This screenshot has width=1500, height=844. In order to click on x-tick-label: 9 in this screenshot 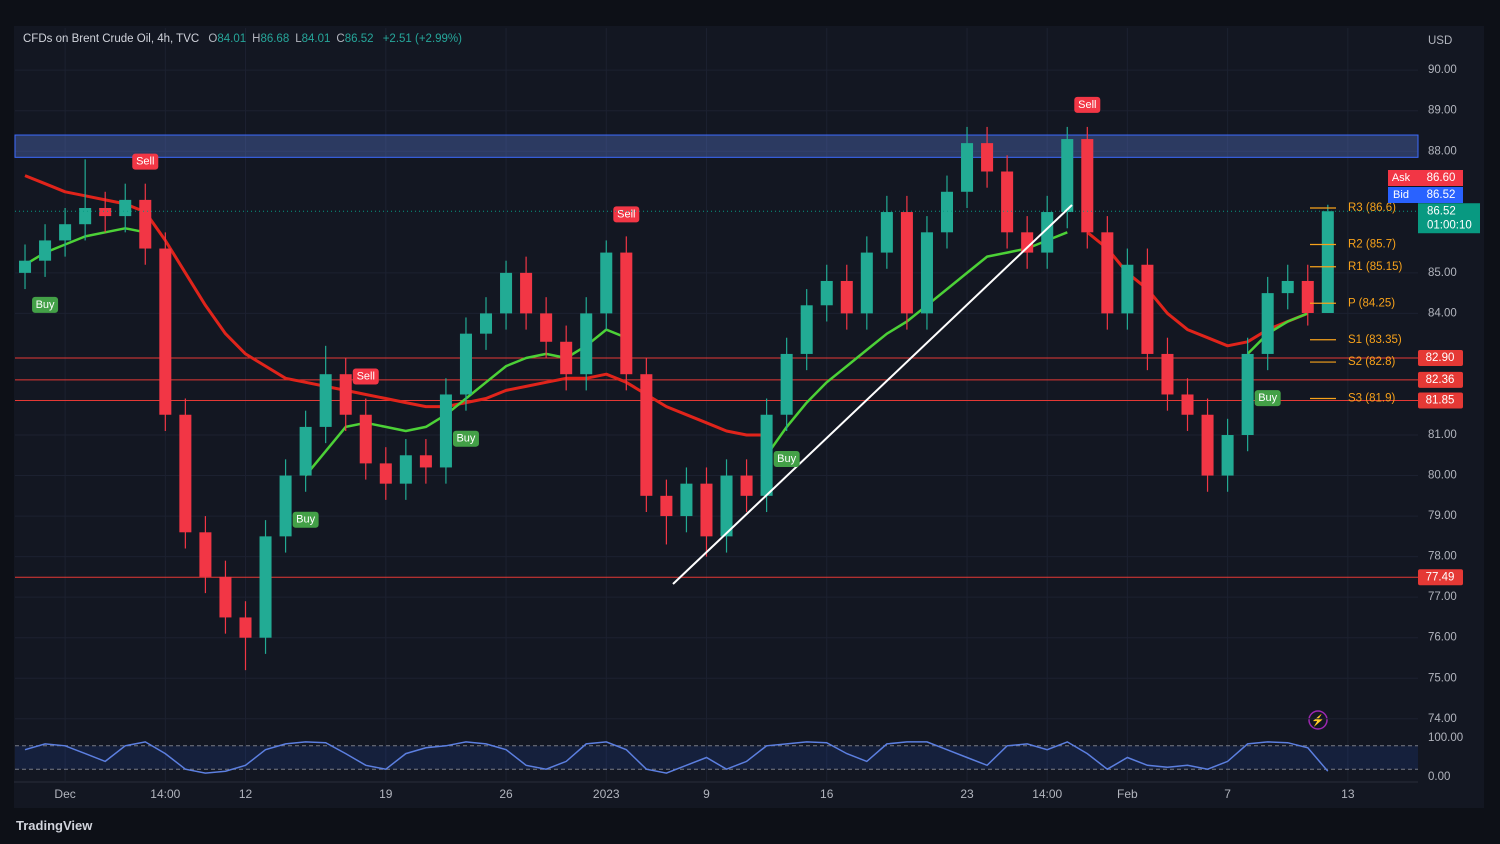, I will do `click(706, 794)`.